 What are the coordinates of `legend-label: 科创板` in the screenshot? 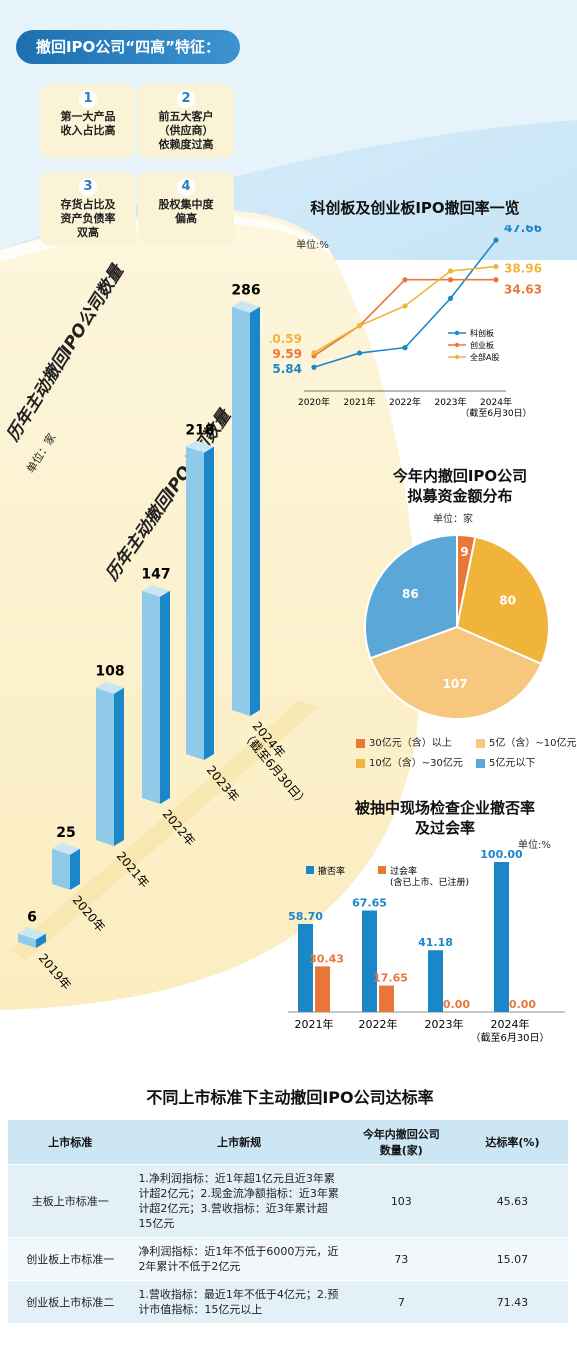 It's located at (482, 333).